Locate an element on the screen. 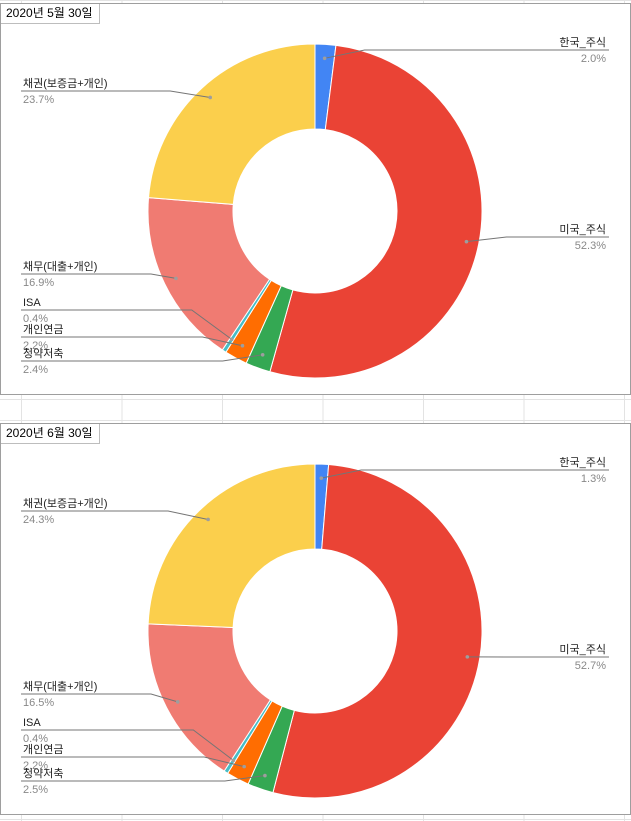 This screenshot has height=821, width=631. slice-percent-label: 24.3% is located at coordinates (38, 520).